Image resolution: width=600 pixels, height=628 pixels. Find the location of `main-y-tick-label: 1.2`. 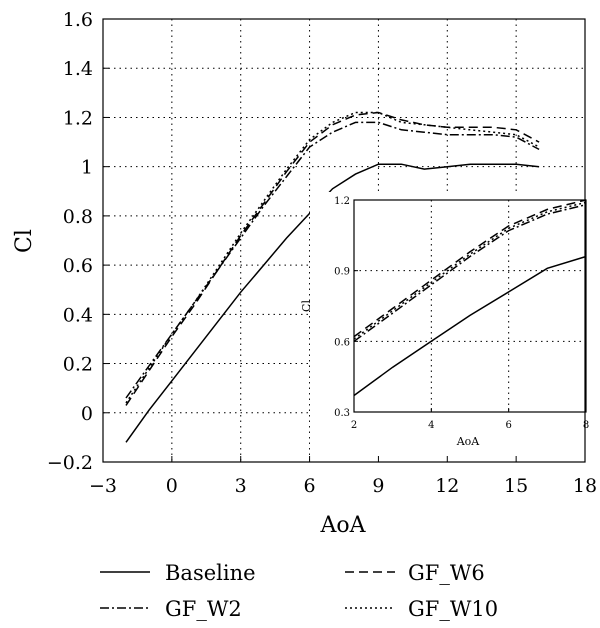

main-y-tick-label: 1.2 is located at coordinates (78, 118).